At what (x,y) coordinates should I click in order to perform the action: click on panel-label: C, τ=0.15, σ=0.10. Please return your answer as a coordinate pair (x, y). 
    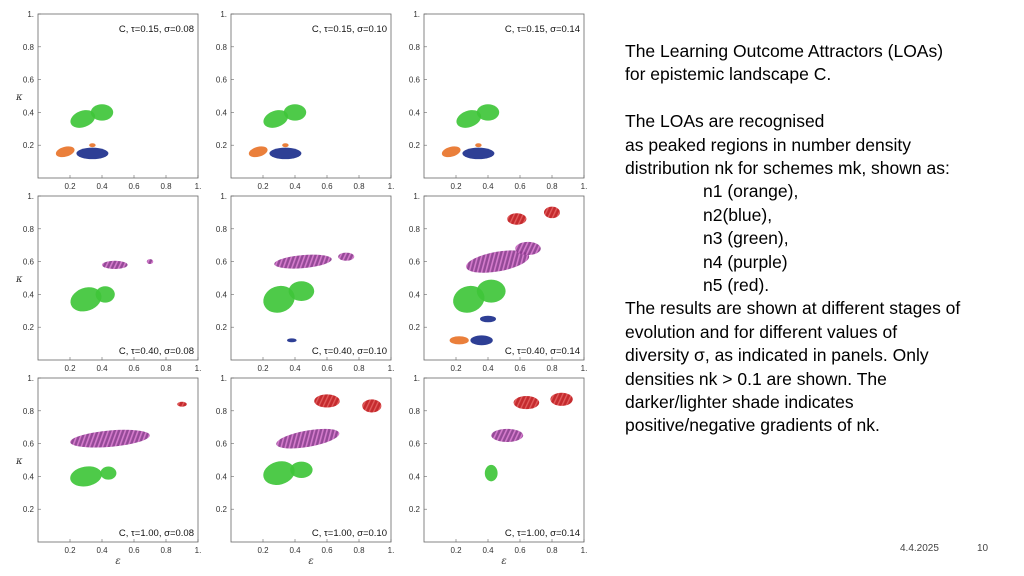
    Looking at the image, I should click on (349, 29).